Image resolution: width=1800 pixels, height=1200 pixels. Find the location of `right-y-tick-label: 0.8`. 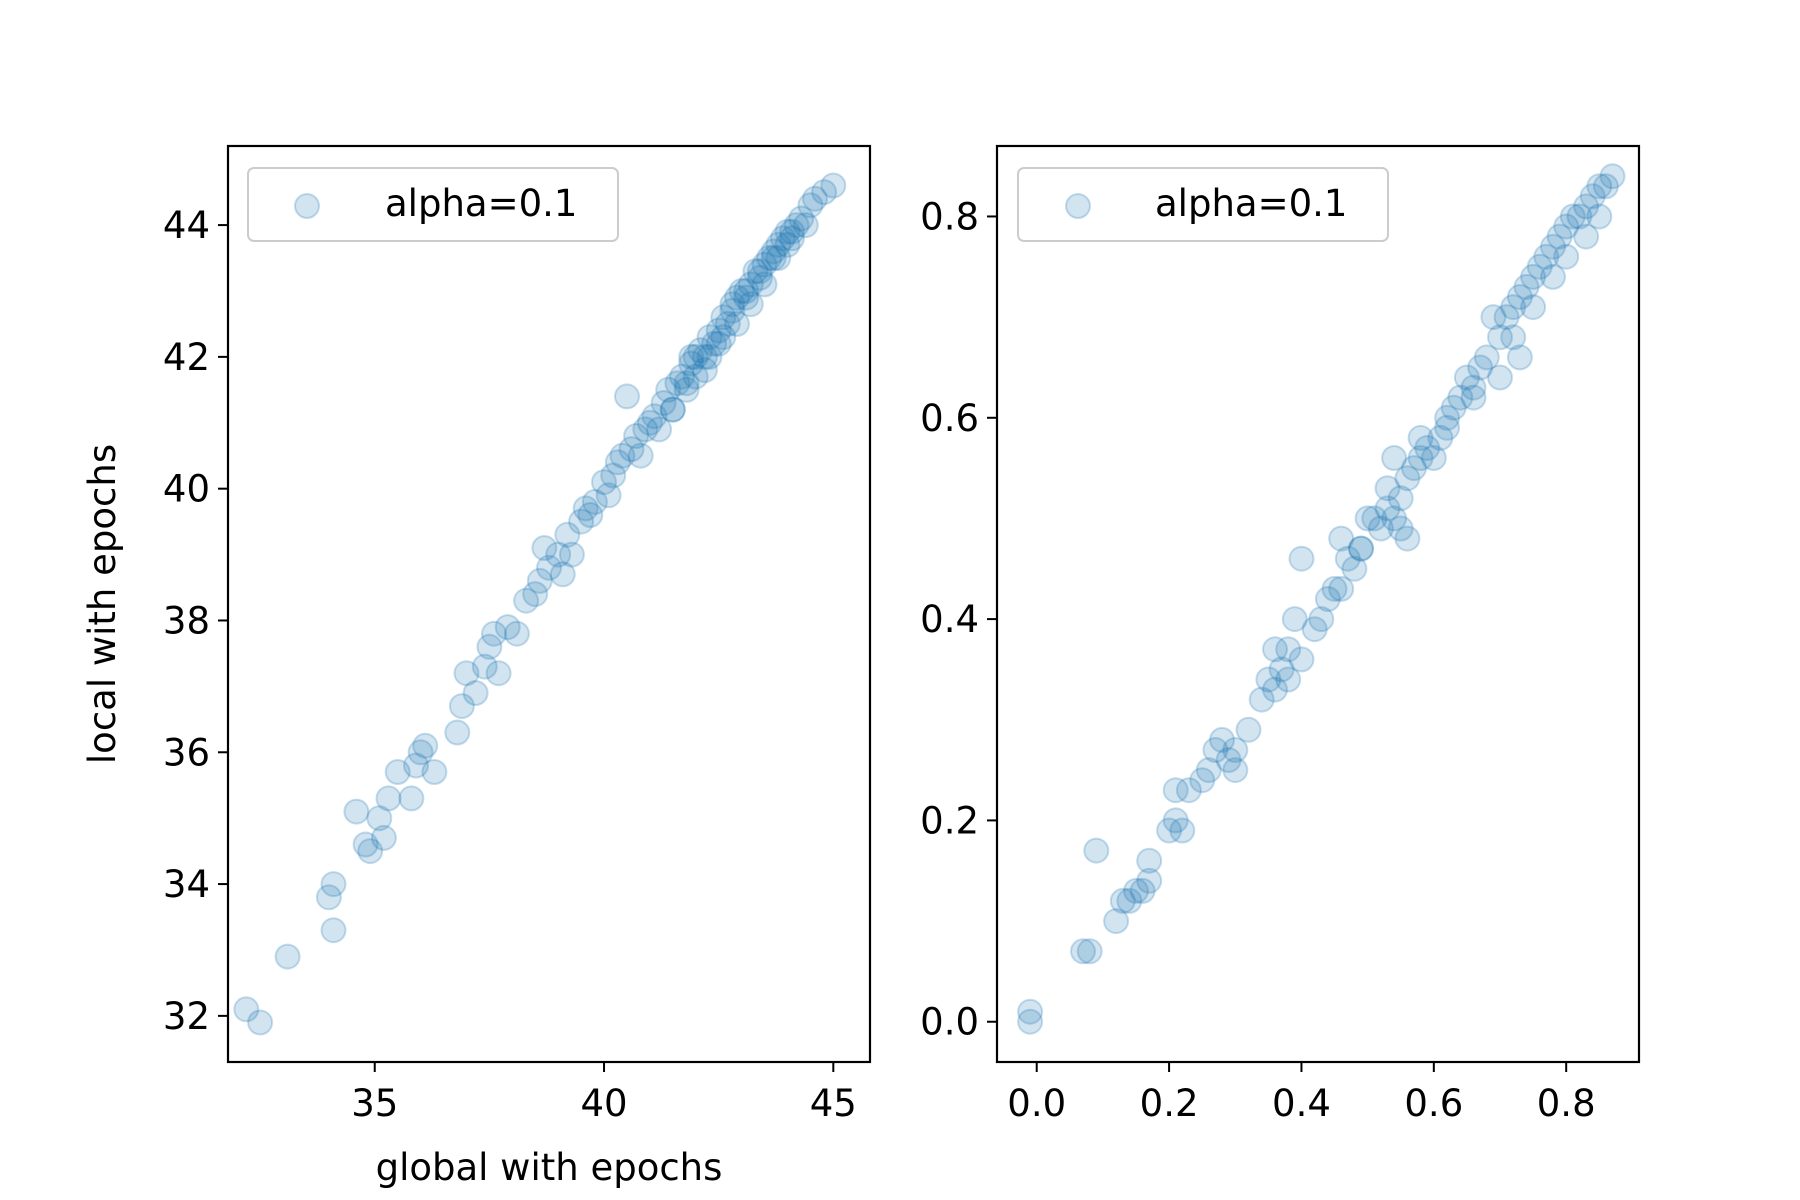

right-y-tick-label: 0.8 is located at coordinates (949, 216).